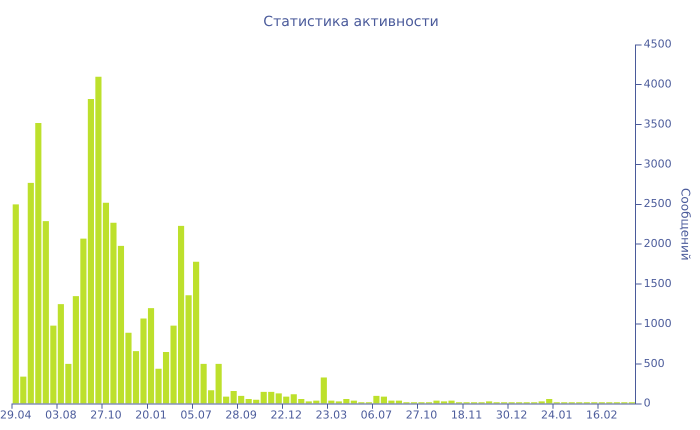  What do you see at coordinates (658, 323) in the screenshot?
I see `y-tick-label: 1000` at bounding box center [658, 323].